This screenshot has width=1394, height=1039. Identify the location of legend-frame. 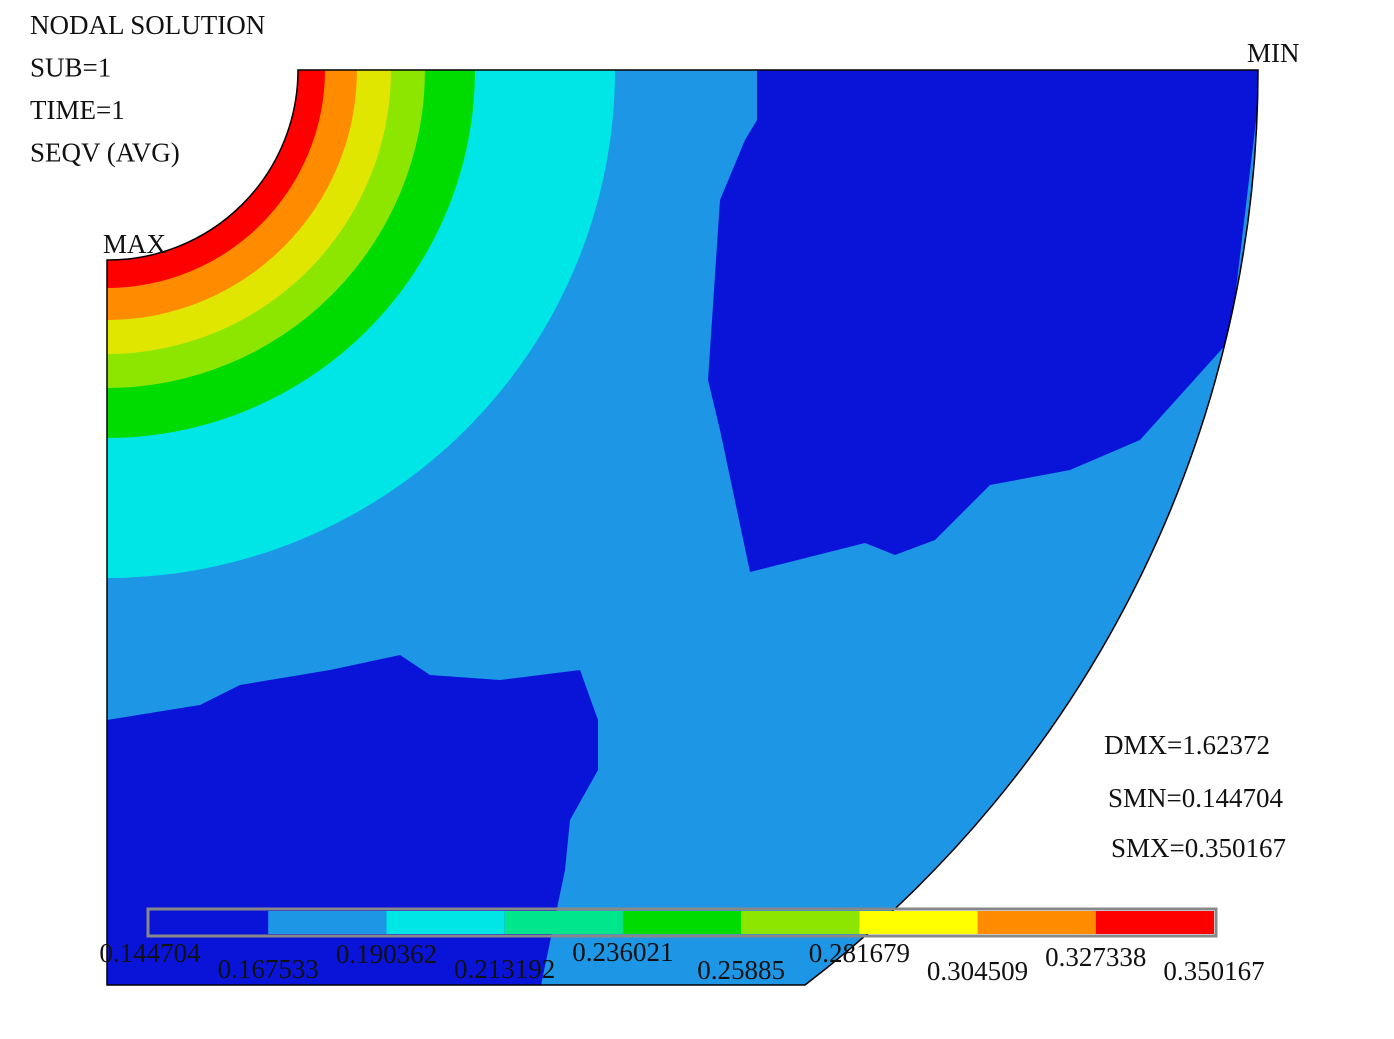
(682, 922).